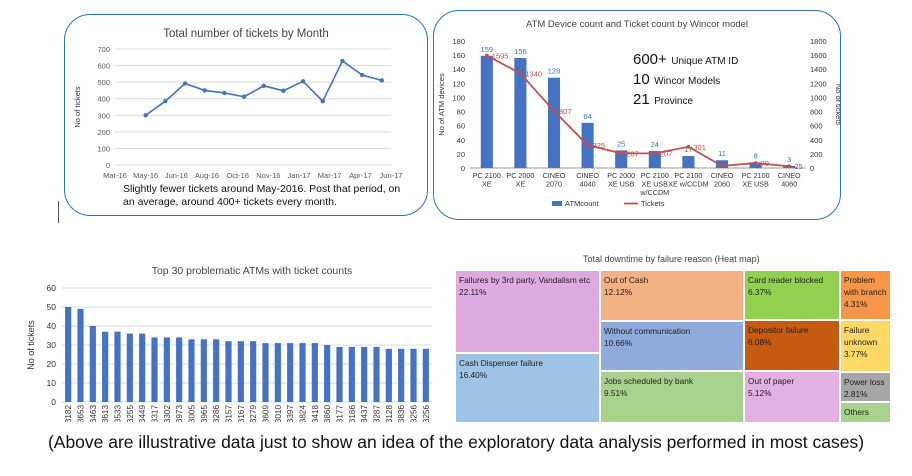 The image size is (912, 476). I want to click on x-tick-label: 3177, so click(340, 413).